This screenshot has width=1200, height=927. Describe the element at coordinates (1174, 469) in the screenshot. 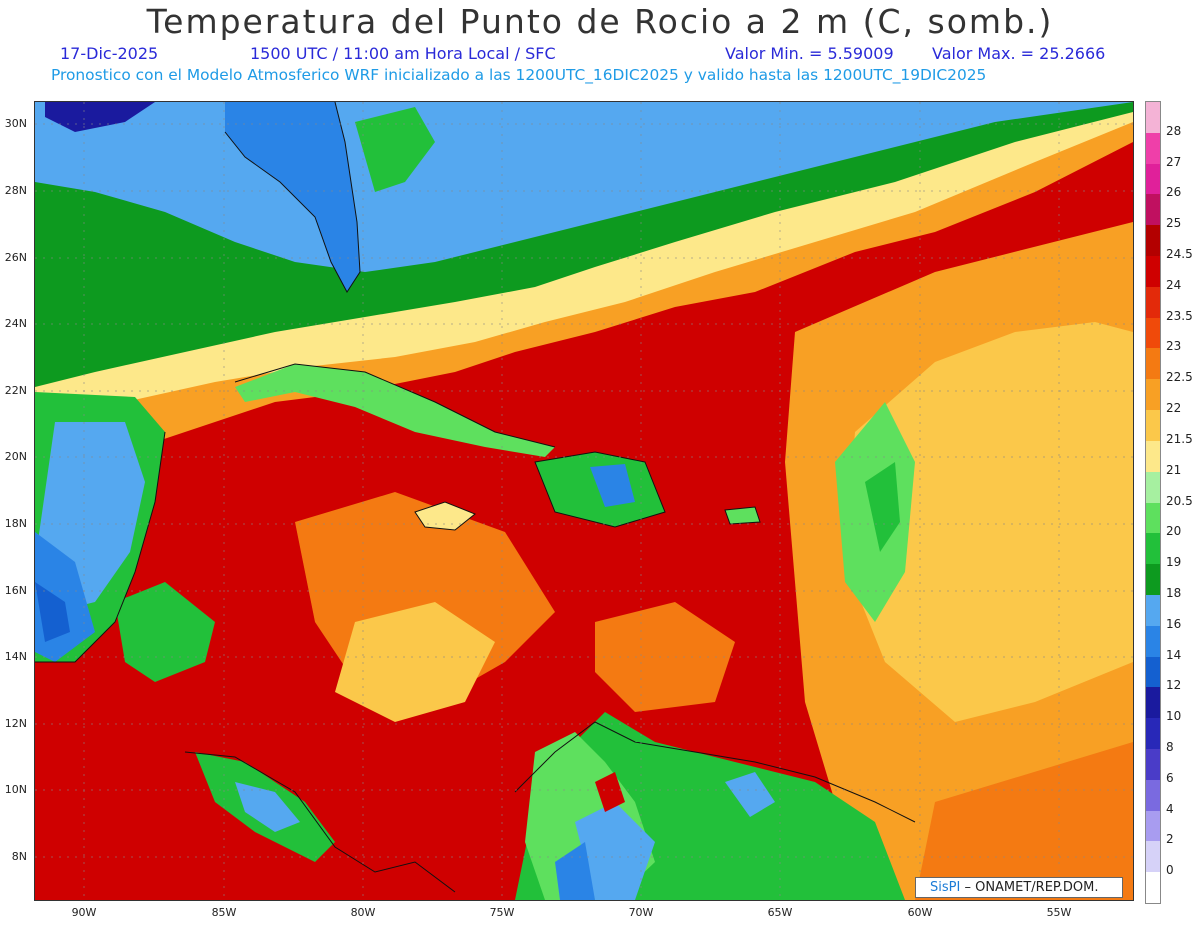

I see `colorbar-label: 21` at that location.